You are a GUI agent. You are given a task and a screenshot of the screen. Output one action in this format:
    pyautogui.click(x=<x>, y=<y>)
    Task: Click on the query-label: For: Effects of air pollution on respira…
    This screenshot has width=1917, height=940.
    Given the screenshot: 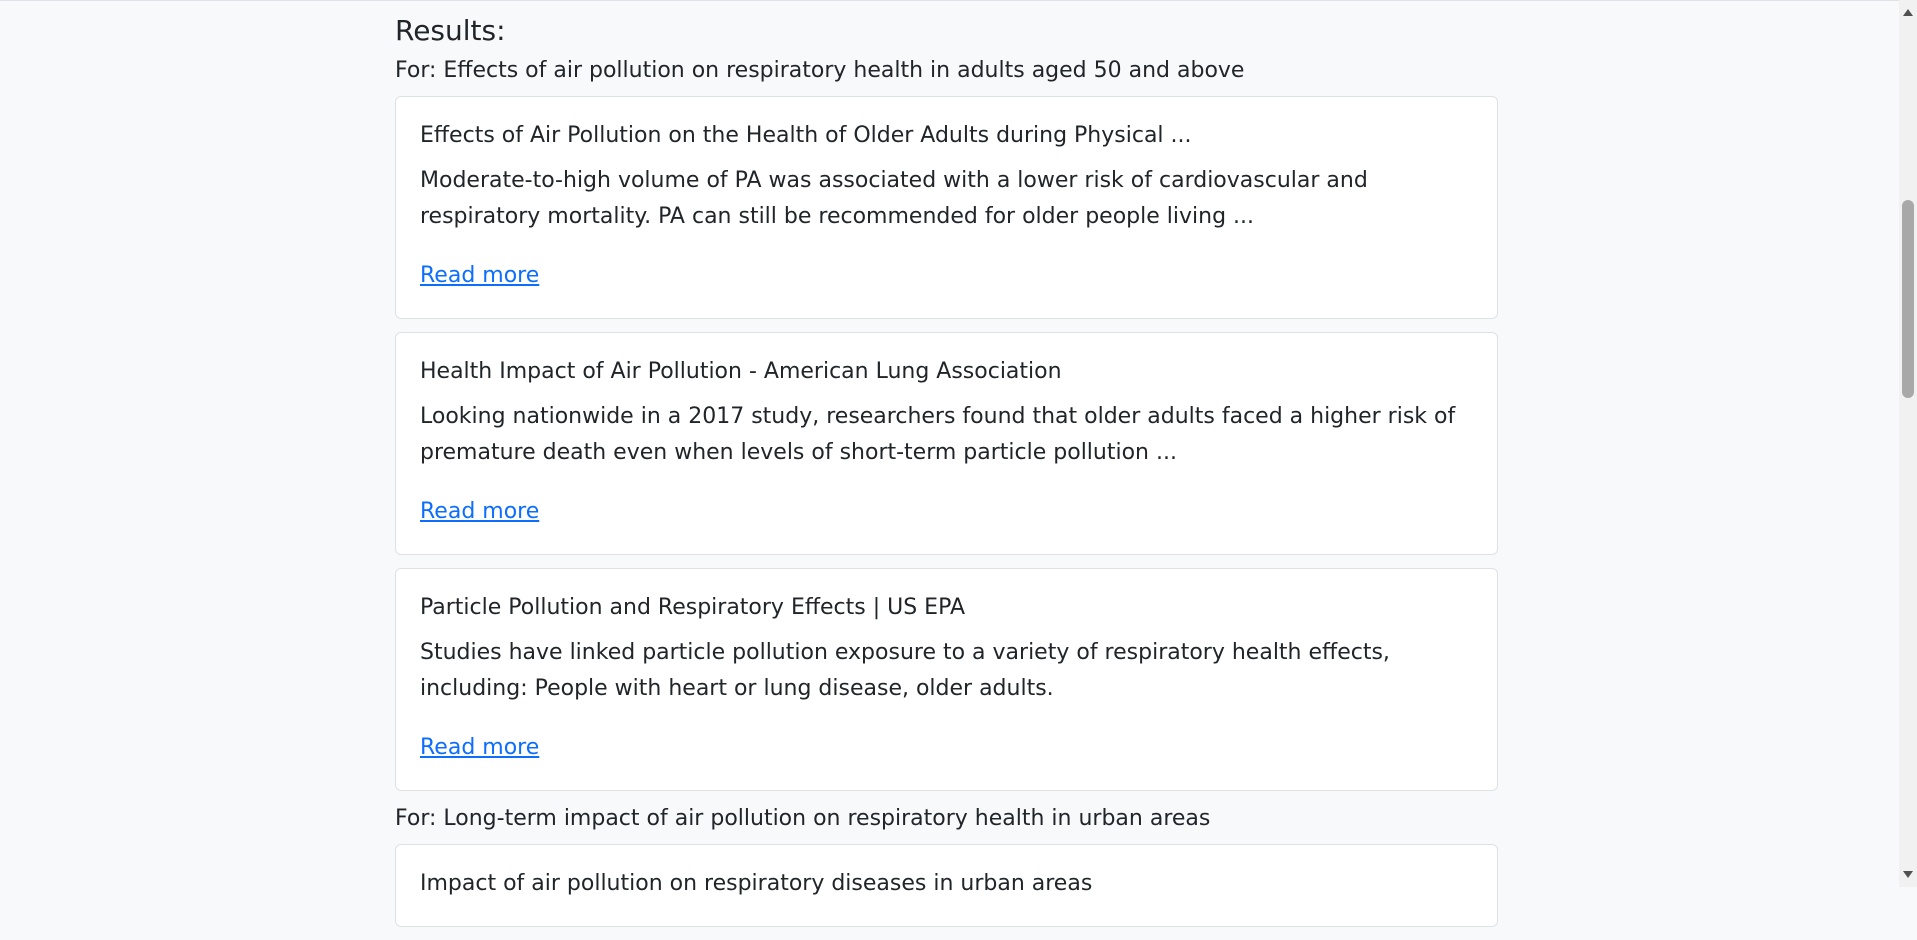 What is the action you would take?
    pyautogui.click(x=820, y=70)
    